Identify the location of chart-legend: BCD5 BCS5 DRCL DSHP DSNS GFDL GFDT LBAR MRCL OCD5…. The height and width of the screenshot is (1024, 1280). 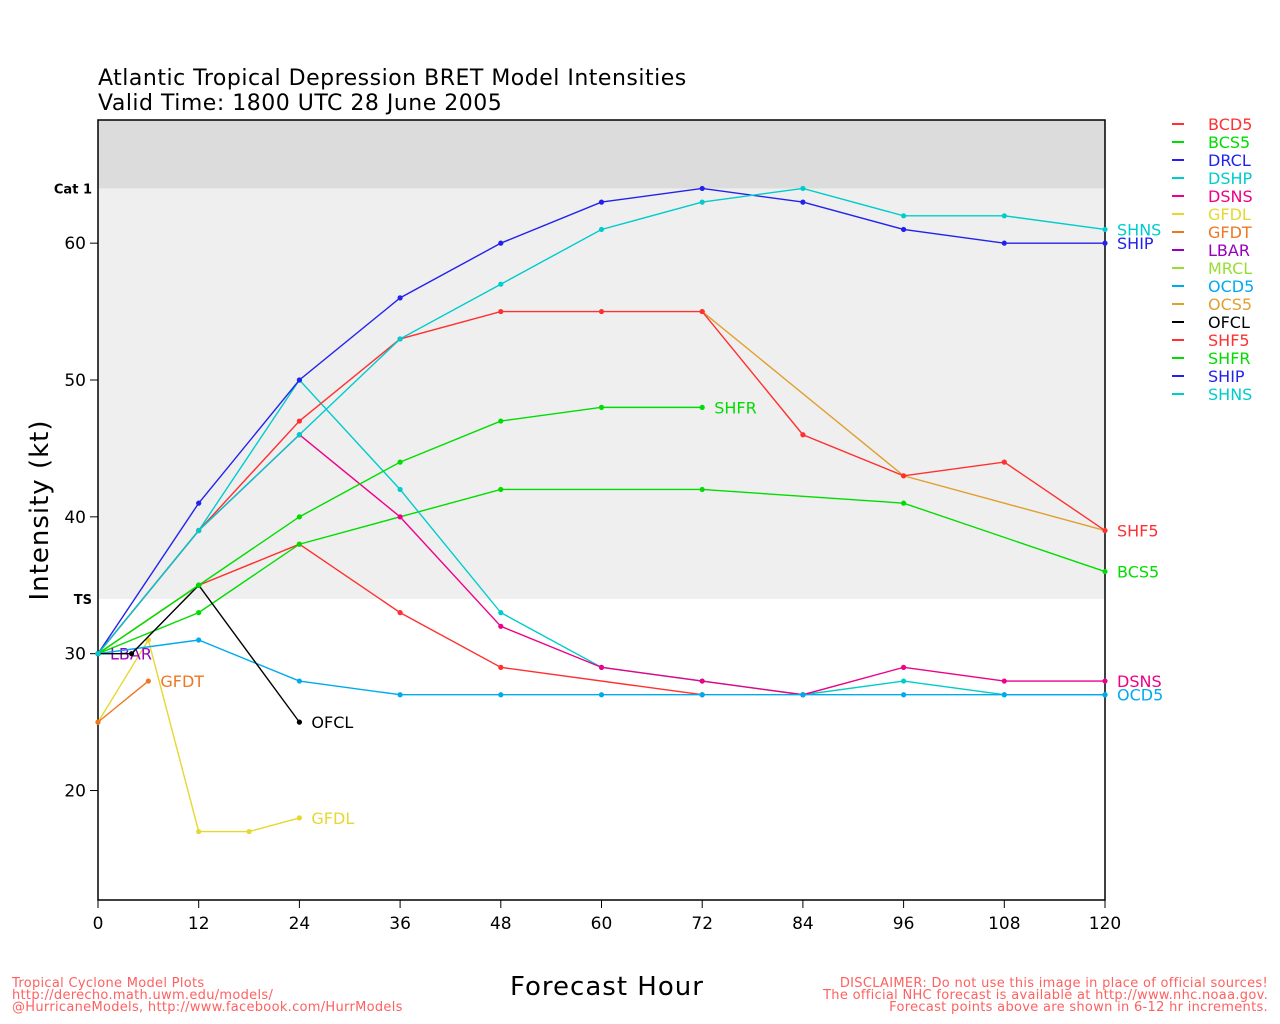
(1213, 259).